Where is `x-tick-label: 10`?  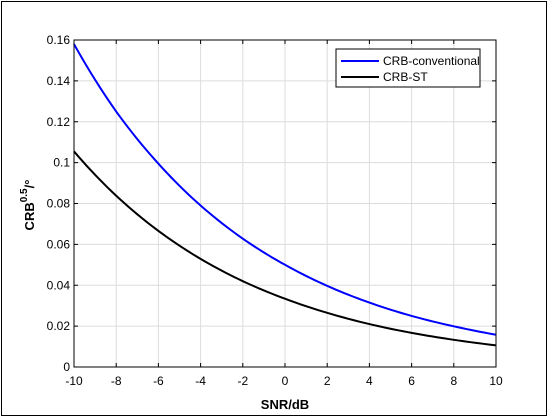
x-tick-label: 10 is located at coordinates (496, 381).